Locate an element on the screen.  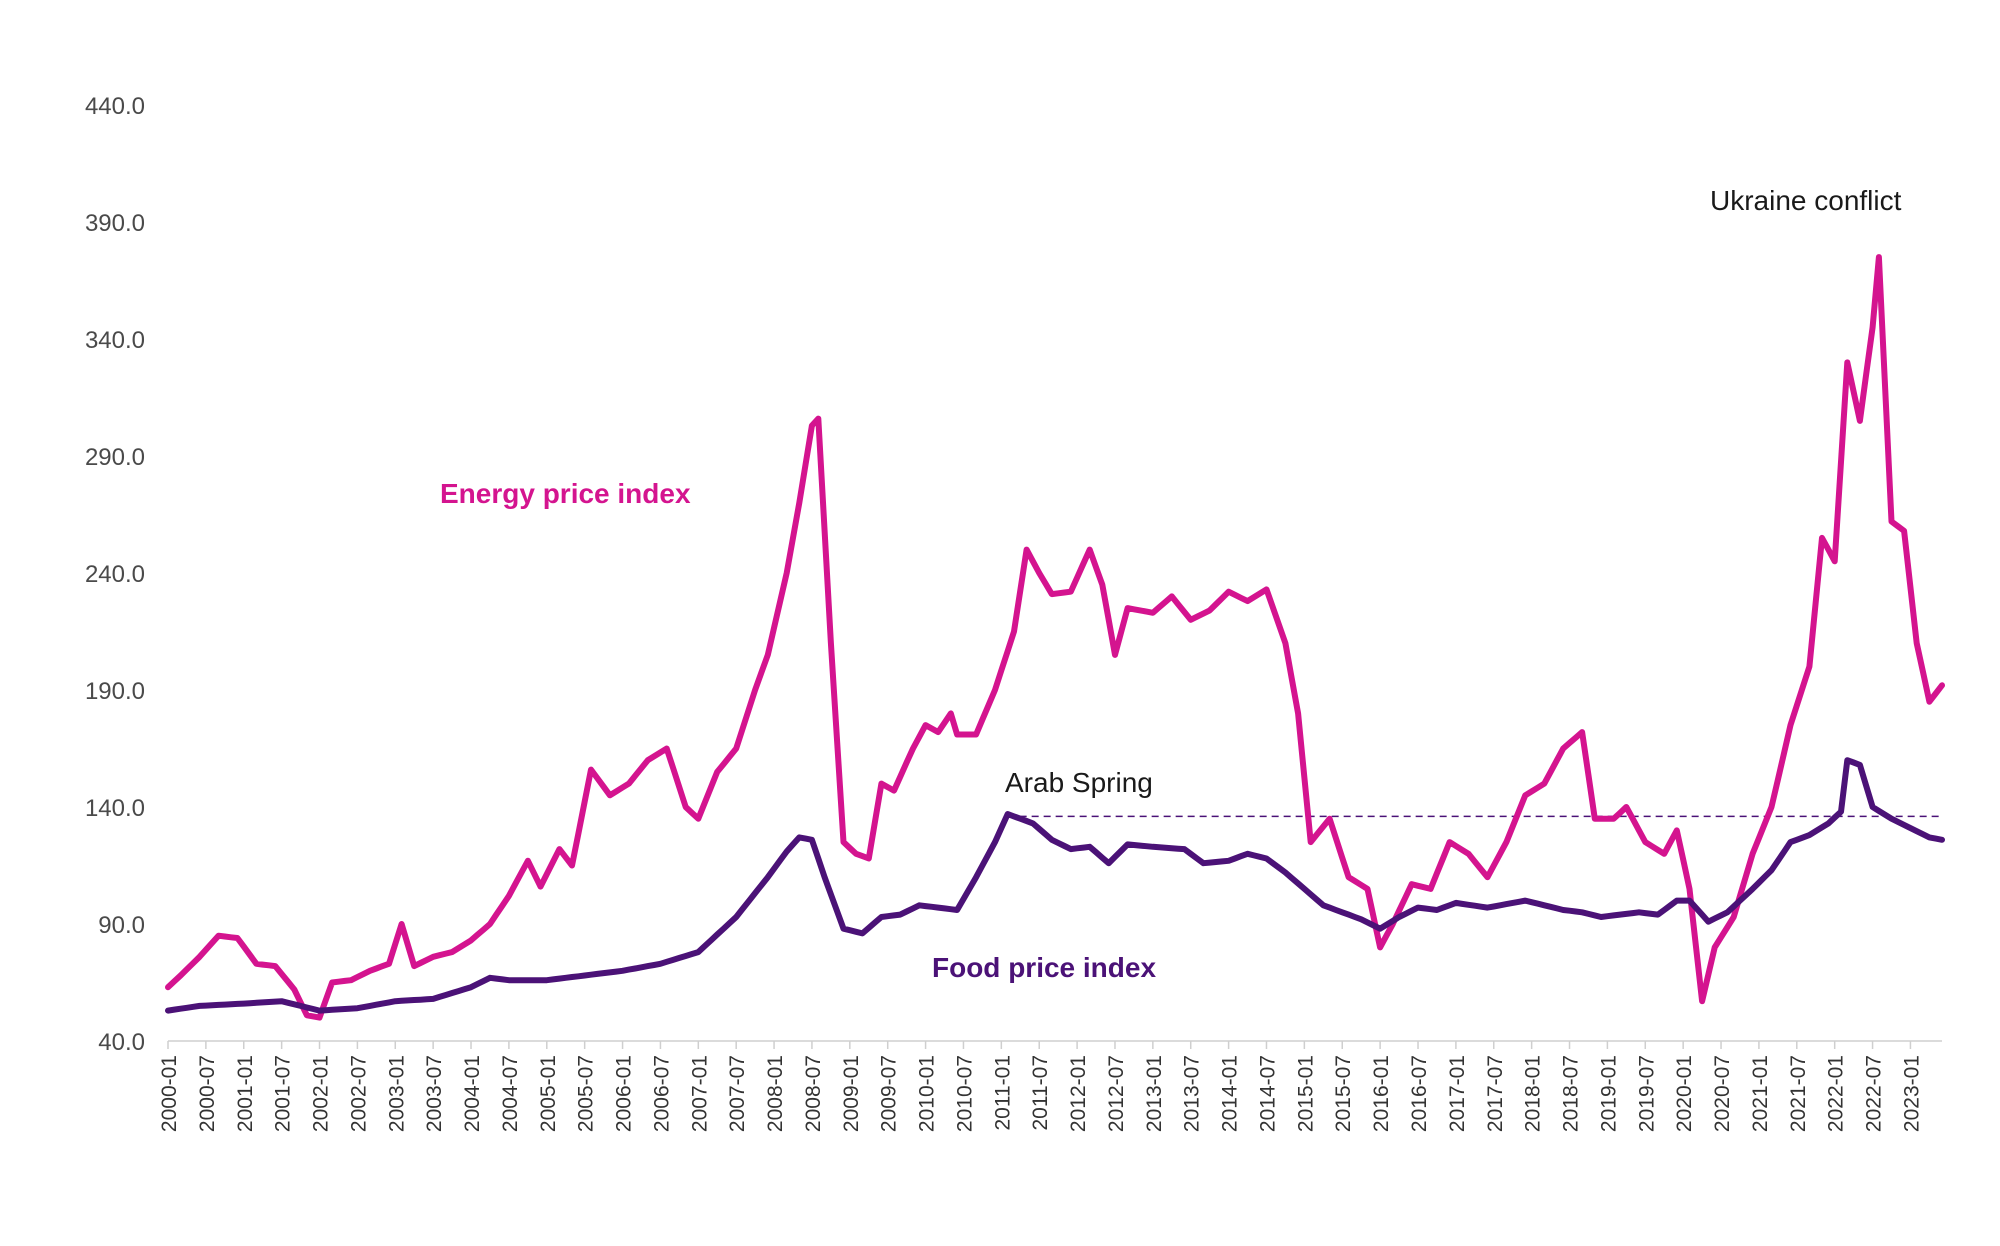
x-tick-label: 2003-07 is located at coordinates (434, 1093).